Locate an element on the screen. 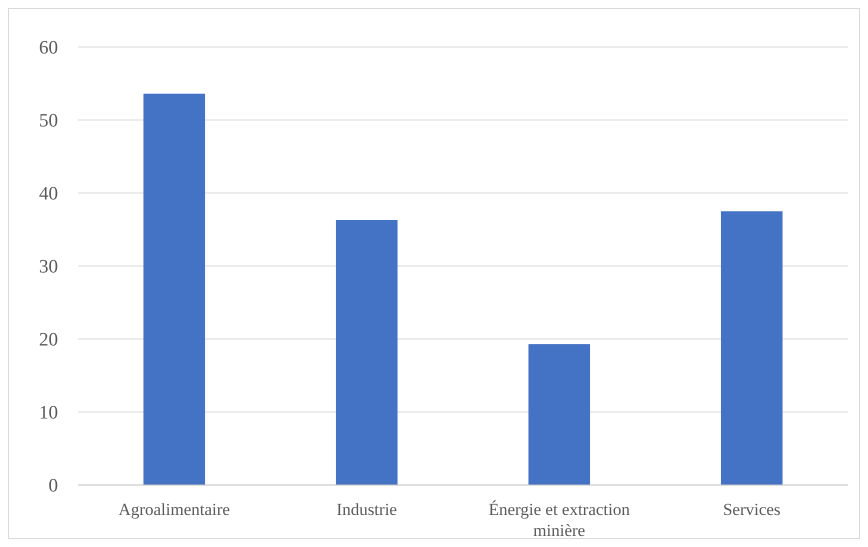 The width and height of the screenshot is (868, 547). x-tick-label: Industrie is located at coordinates (366, 509).